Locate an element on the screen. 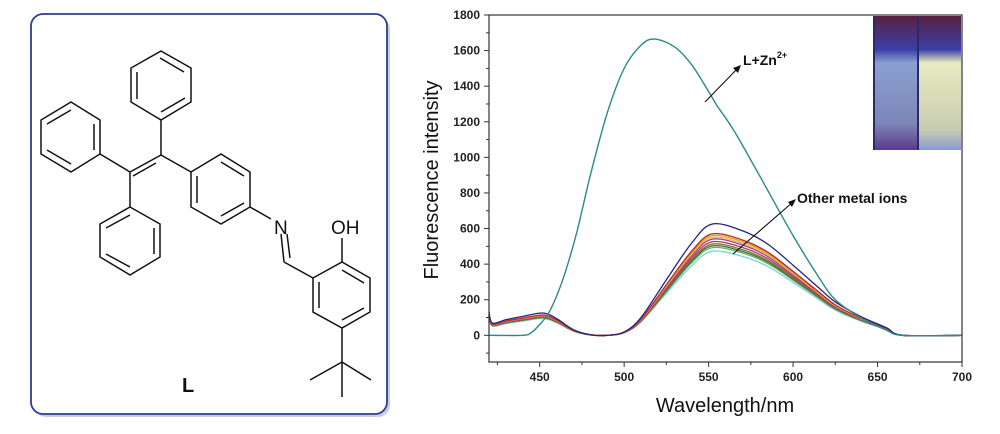 This screenshot has width=1000, height=434. y-tick-label: 1400 is located at coordinates (466, 86).